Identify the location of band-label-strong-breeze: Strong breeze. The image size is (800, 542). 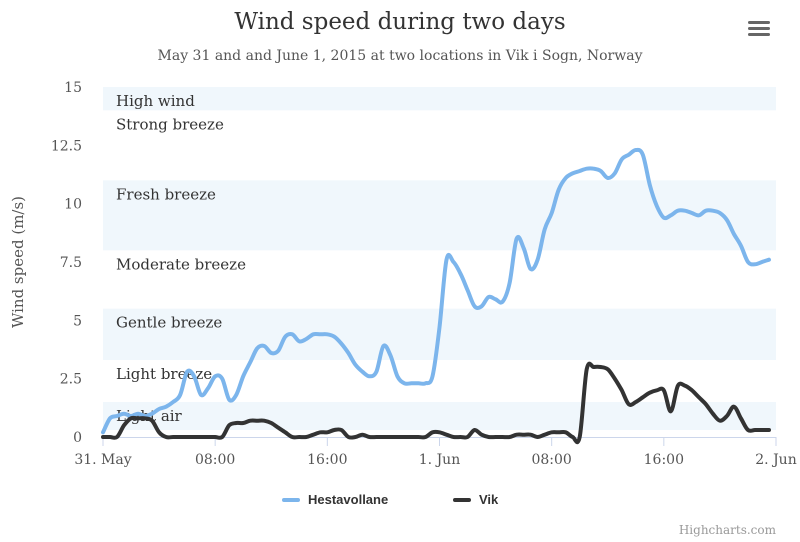
(170, 124).